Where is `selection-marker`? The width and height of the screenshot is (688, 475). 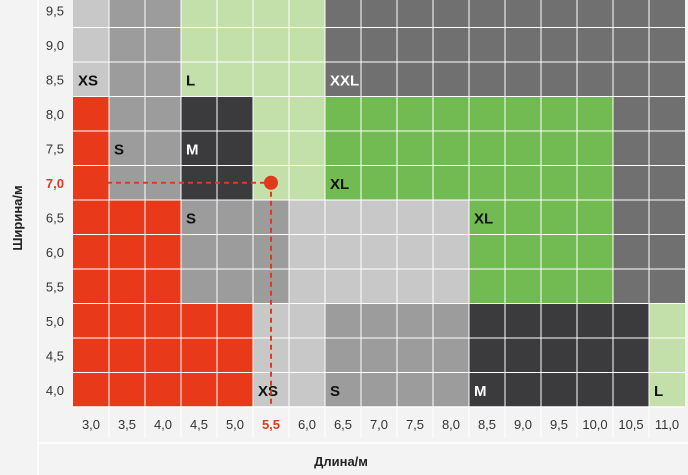
selection-marker is located at coordinates (192, 290).